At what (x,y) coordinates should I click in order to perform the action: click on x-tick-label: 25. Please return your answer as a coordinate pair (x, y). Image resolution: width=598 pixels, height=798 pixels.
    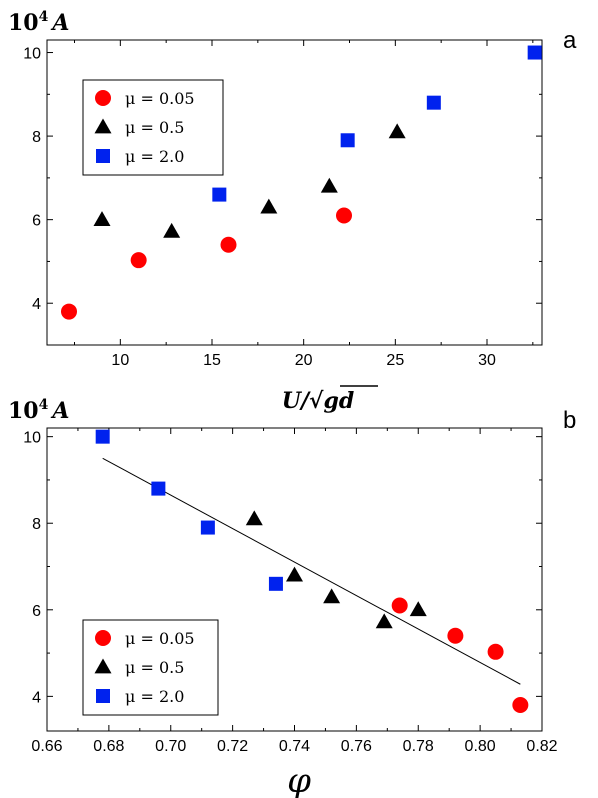
    Looking at the image, I should click on (395, 360).